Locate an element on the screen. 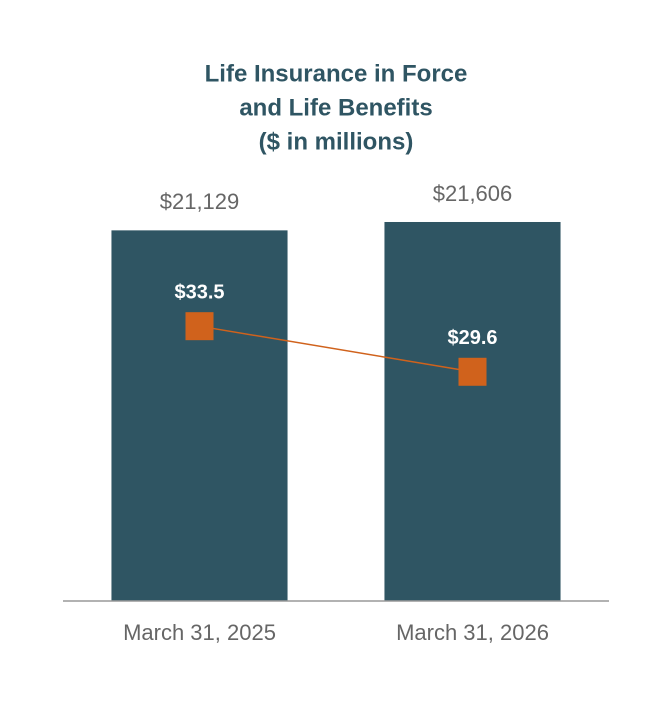 This screenshot has height=710, width=672. x-tick-label: March 31, 2026 is located at coordinates (472, 632).